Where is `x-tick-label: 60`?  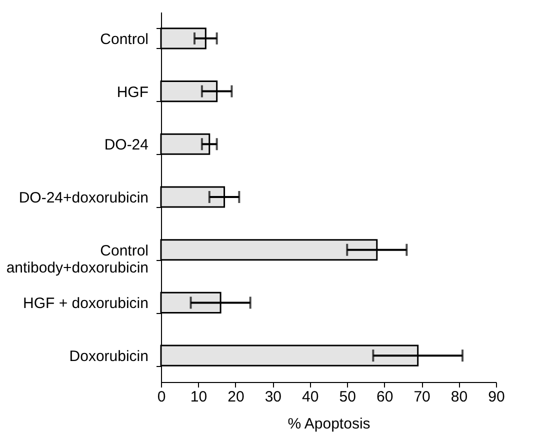 x-tick-label: 60 is located at coordinates (385, 397).